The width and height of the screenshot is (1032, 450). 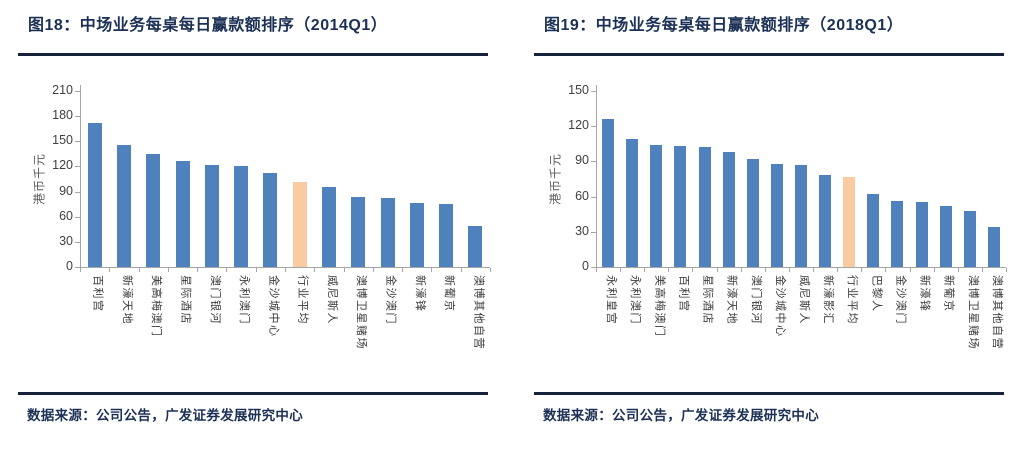 I want to click on source-divider-left, so click(x=253, y=393).